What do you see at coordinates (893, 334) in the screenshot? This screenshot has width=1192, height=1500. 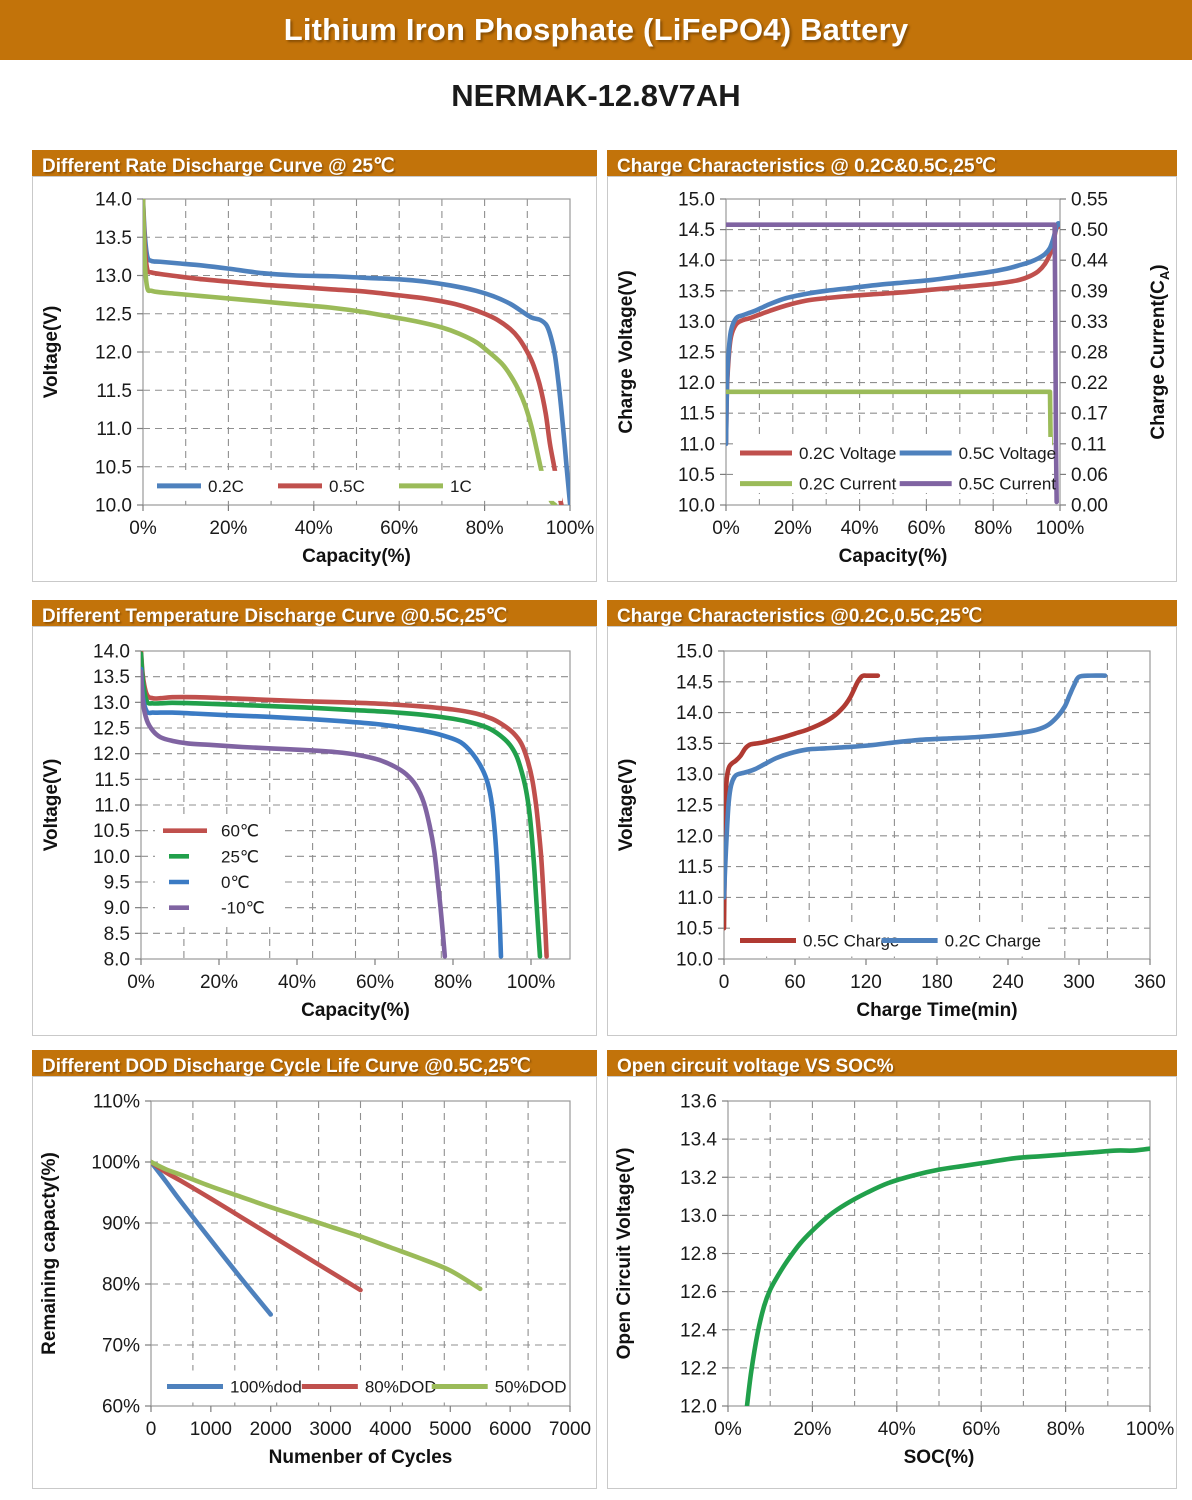 I see `series-0-5c-voltage` at bounding box center [893, 334].